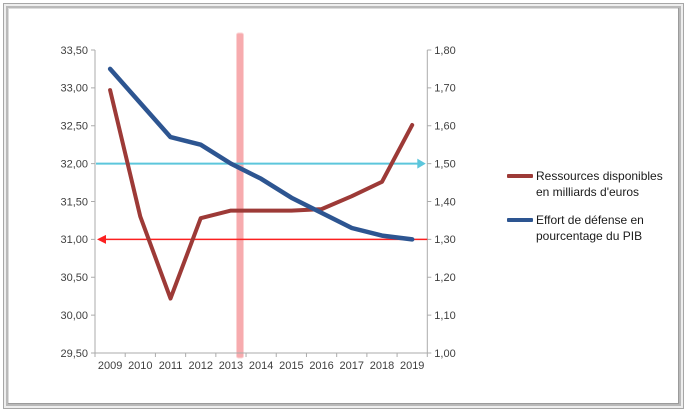  Describe the element at coordinates (171, 366) in the screenshot. I see `x-axis-category-label: 2011` at that location.